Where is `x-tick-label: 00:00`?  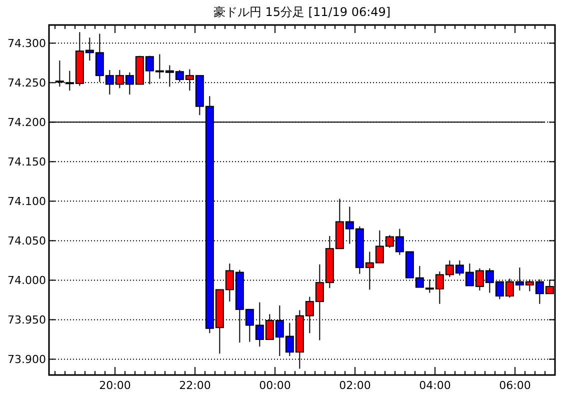
x-tick-label: 00:00 is located at coordinates (275, 385).